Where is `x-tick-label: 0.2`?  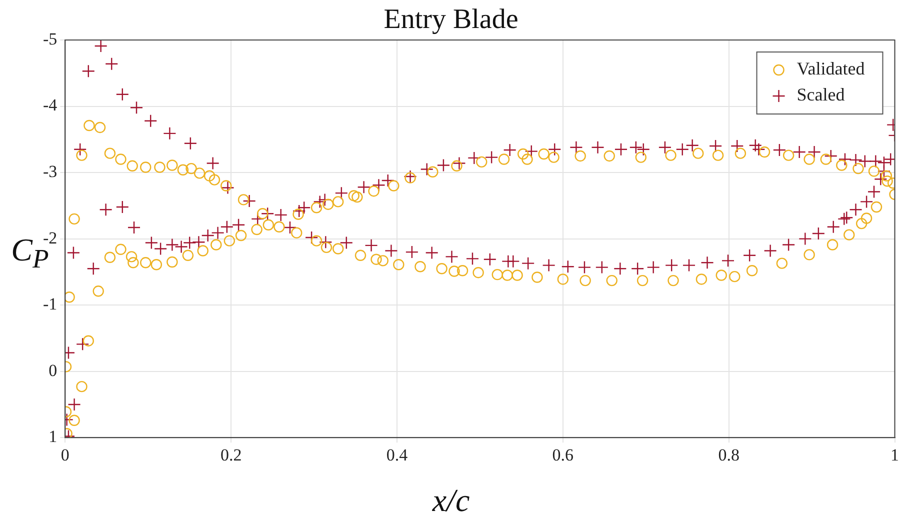 x-tick-label: 0.2 is located at coordinates (231, 454).